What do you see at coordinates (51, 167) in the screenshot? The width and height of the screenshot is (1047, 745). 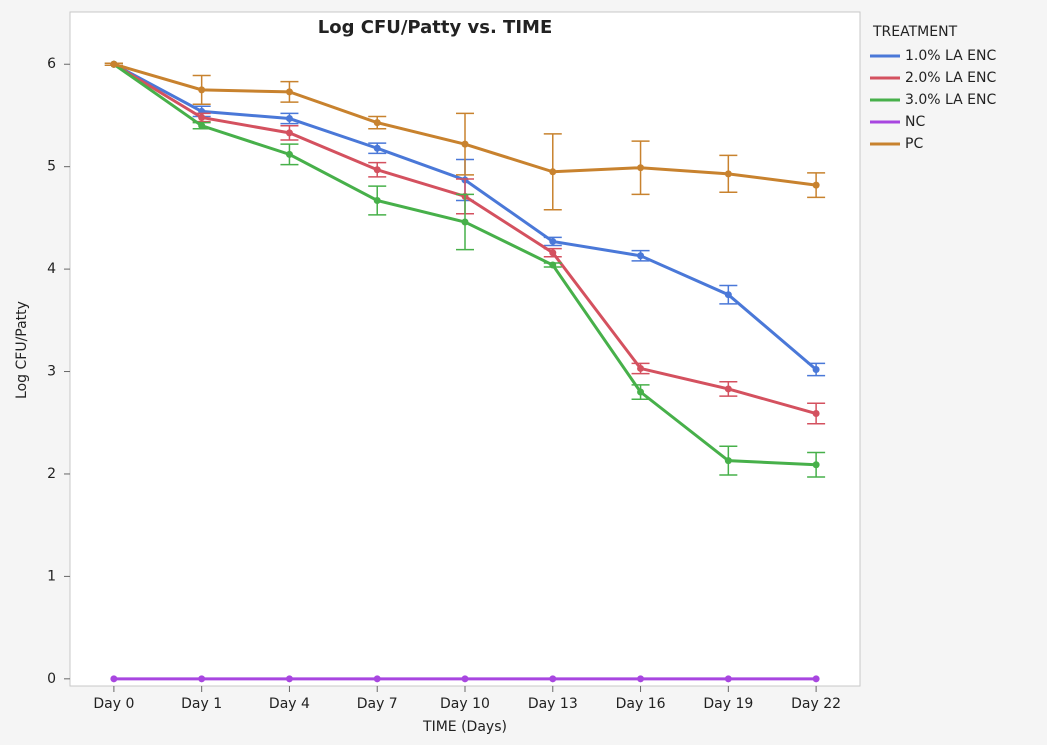 I see `y-tick-label: 5` at bounding box center [51, 167].